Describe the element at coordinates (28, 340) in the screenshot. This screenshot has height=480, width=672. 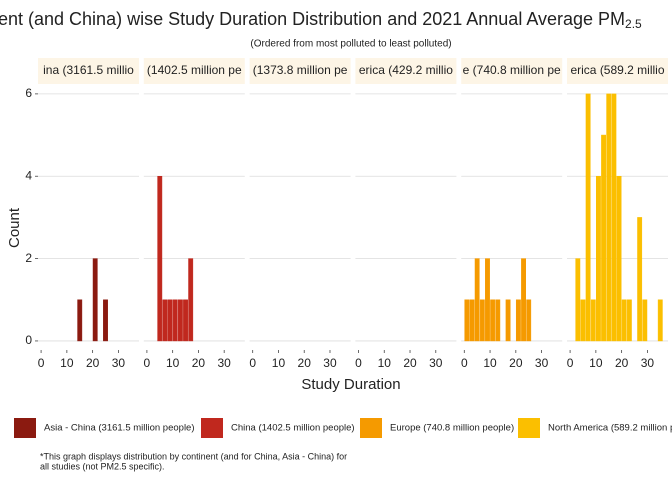
I see `y-tick-label: 0` at that location.